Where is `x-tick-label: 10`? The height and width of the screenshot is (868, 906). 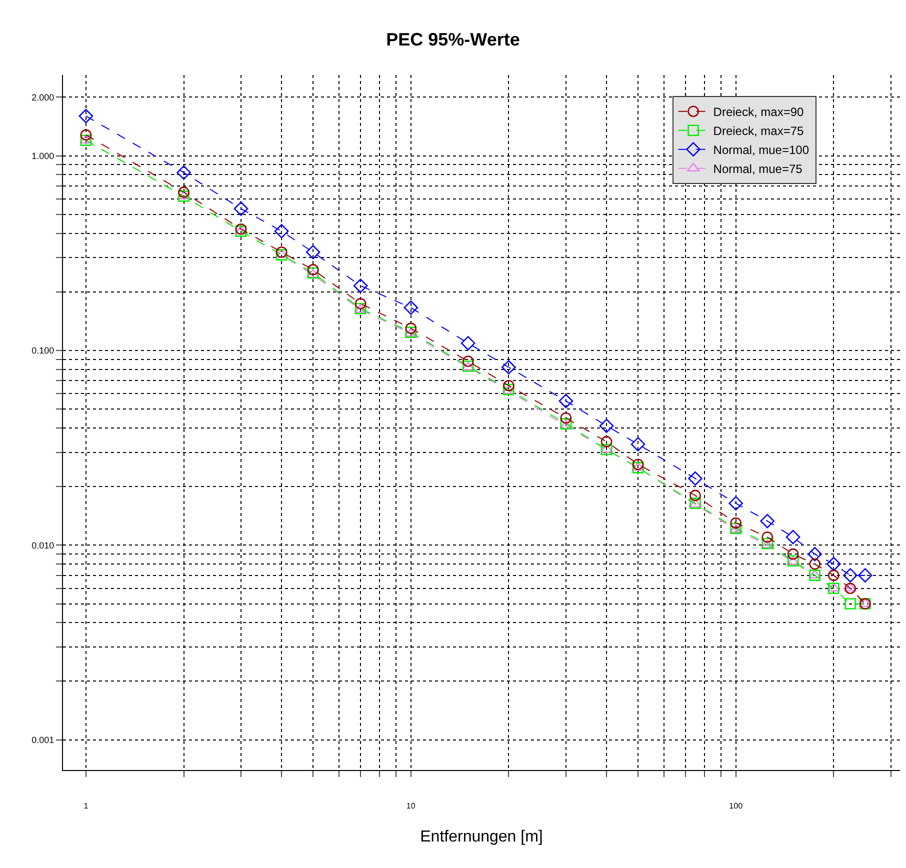
x-tick-label: 10 is located at coordinates (411, 806).